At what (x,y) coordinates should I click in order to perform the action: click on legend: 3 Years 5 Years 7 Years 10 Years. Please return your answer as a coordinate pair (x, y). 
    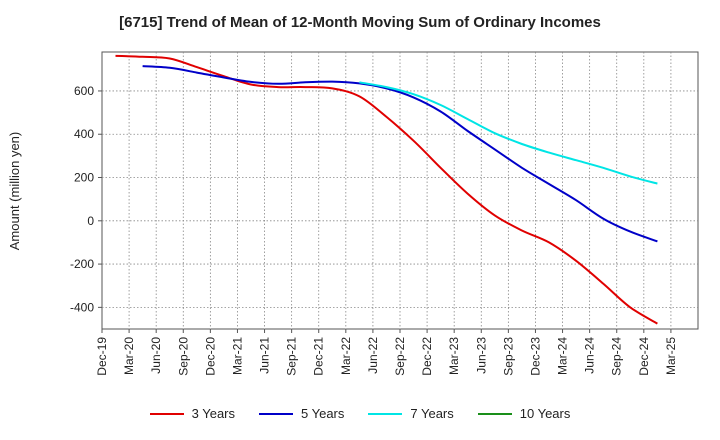
    Looking at the image, I should click on (360, 413).